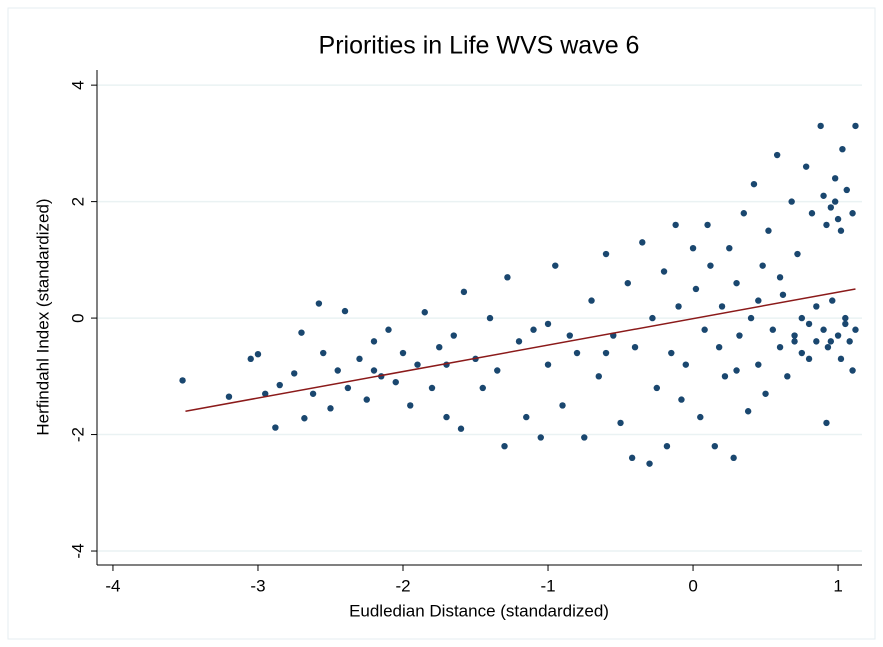 The width and height of the screenshot is (883, 647). Describe the element at coordinates (77, 201) in the screenshot. I see `y-tick-label: 2` at that location.